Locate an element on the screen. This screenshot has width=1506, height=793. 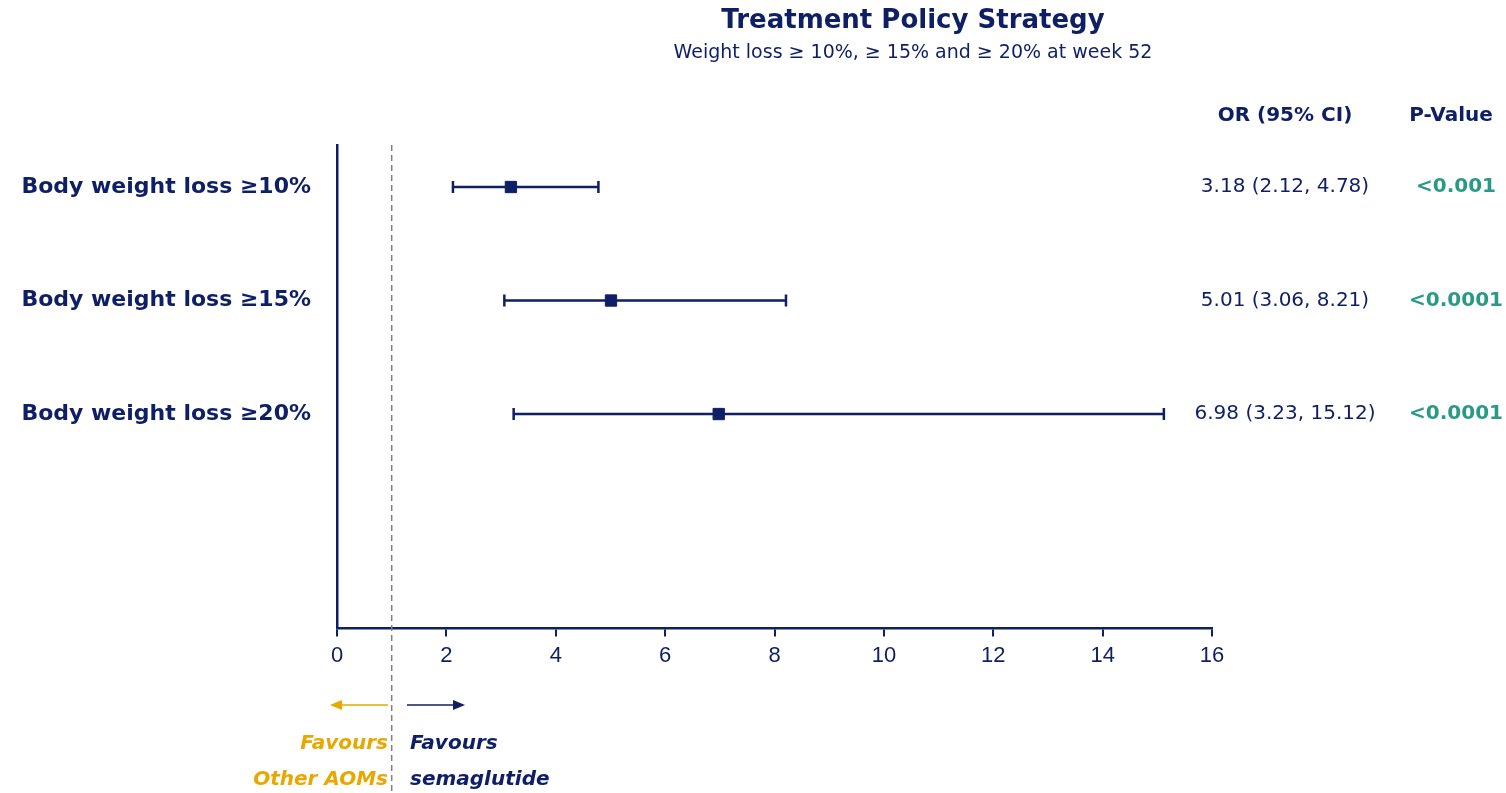
text: P-Value is located at coordinates (1451, 114).